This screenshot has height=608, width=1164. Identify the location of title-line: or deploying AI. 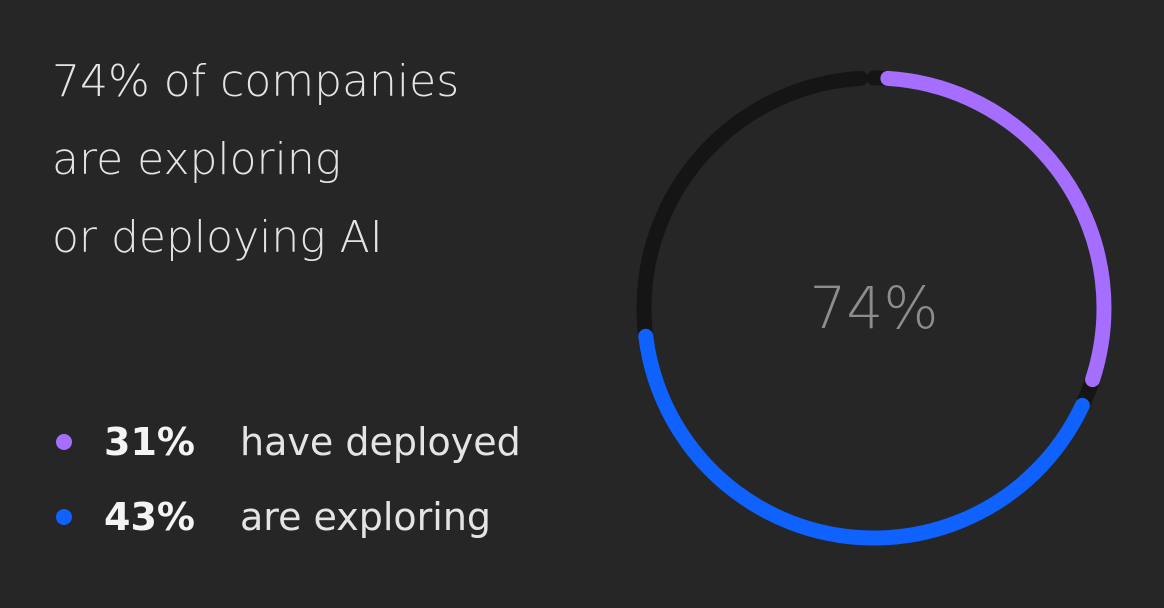
(217, 237).